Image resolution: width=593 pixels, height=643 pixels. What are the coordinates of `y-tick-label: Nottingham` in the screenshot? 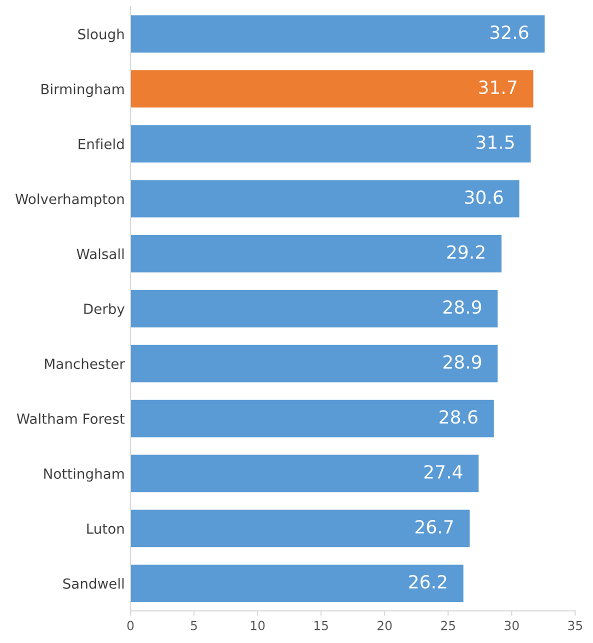 It's located at (84, 475).